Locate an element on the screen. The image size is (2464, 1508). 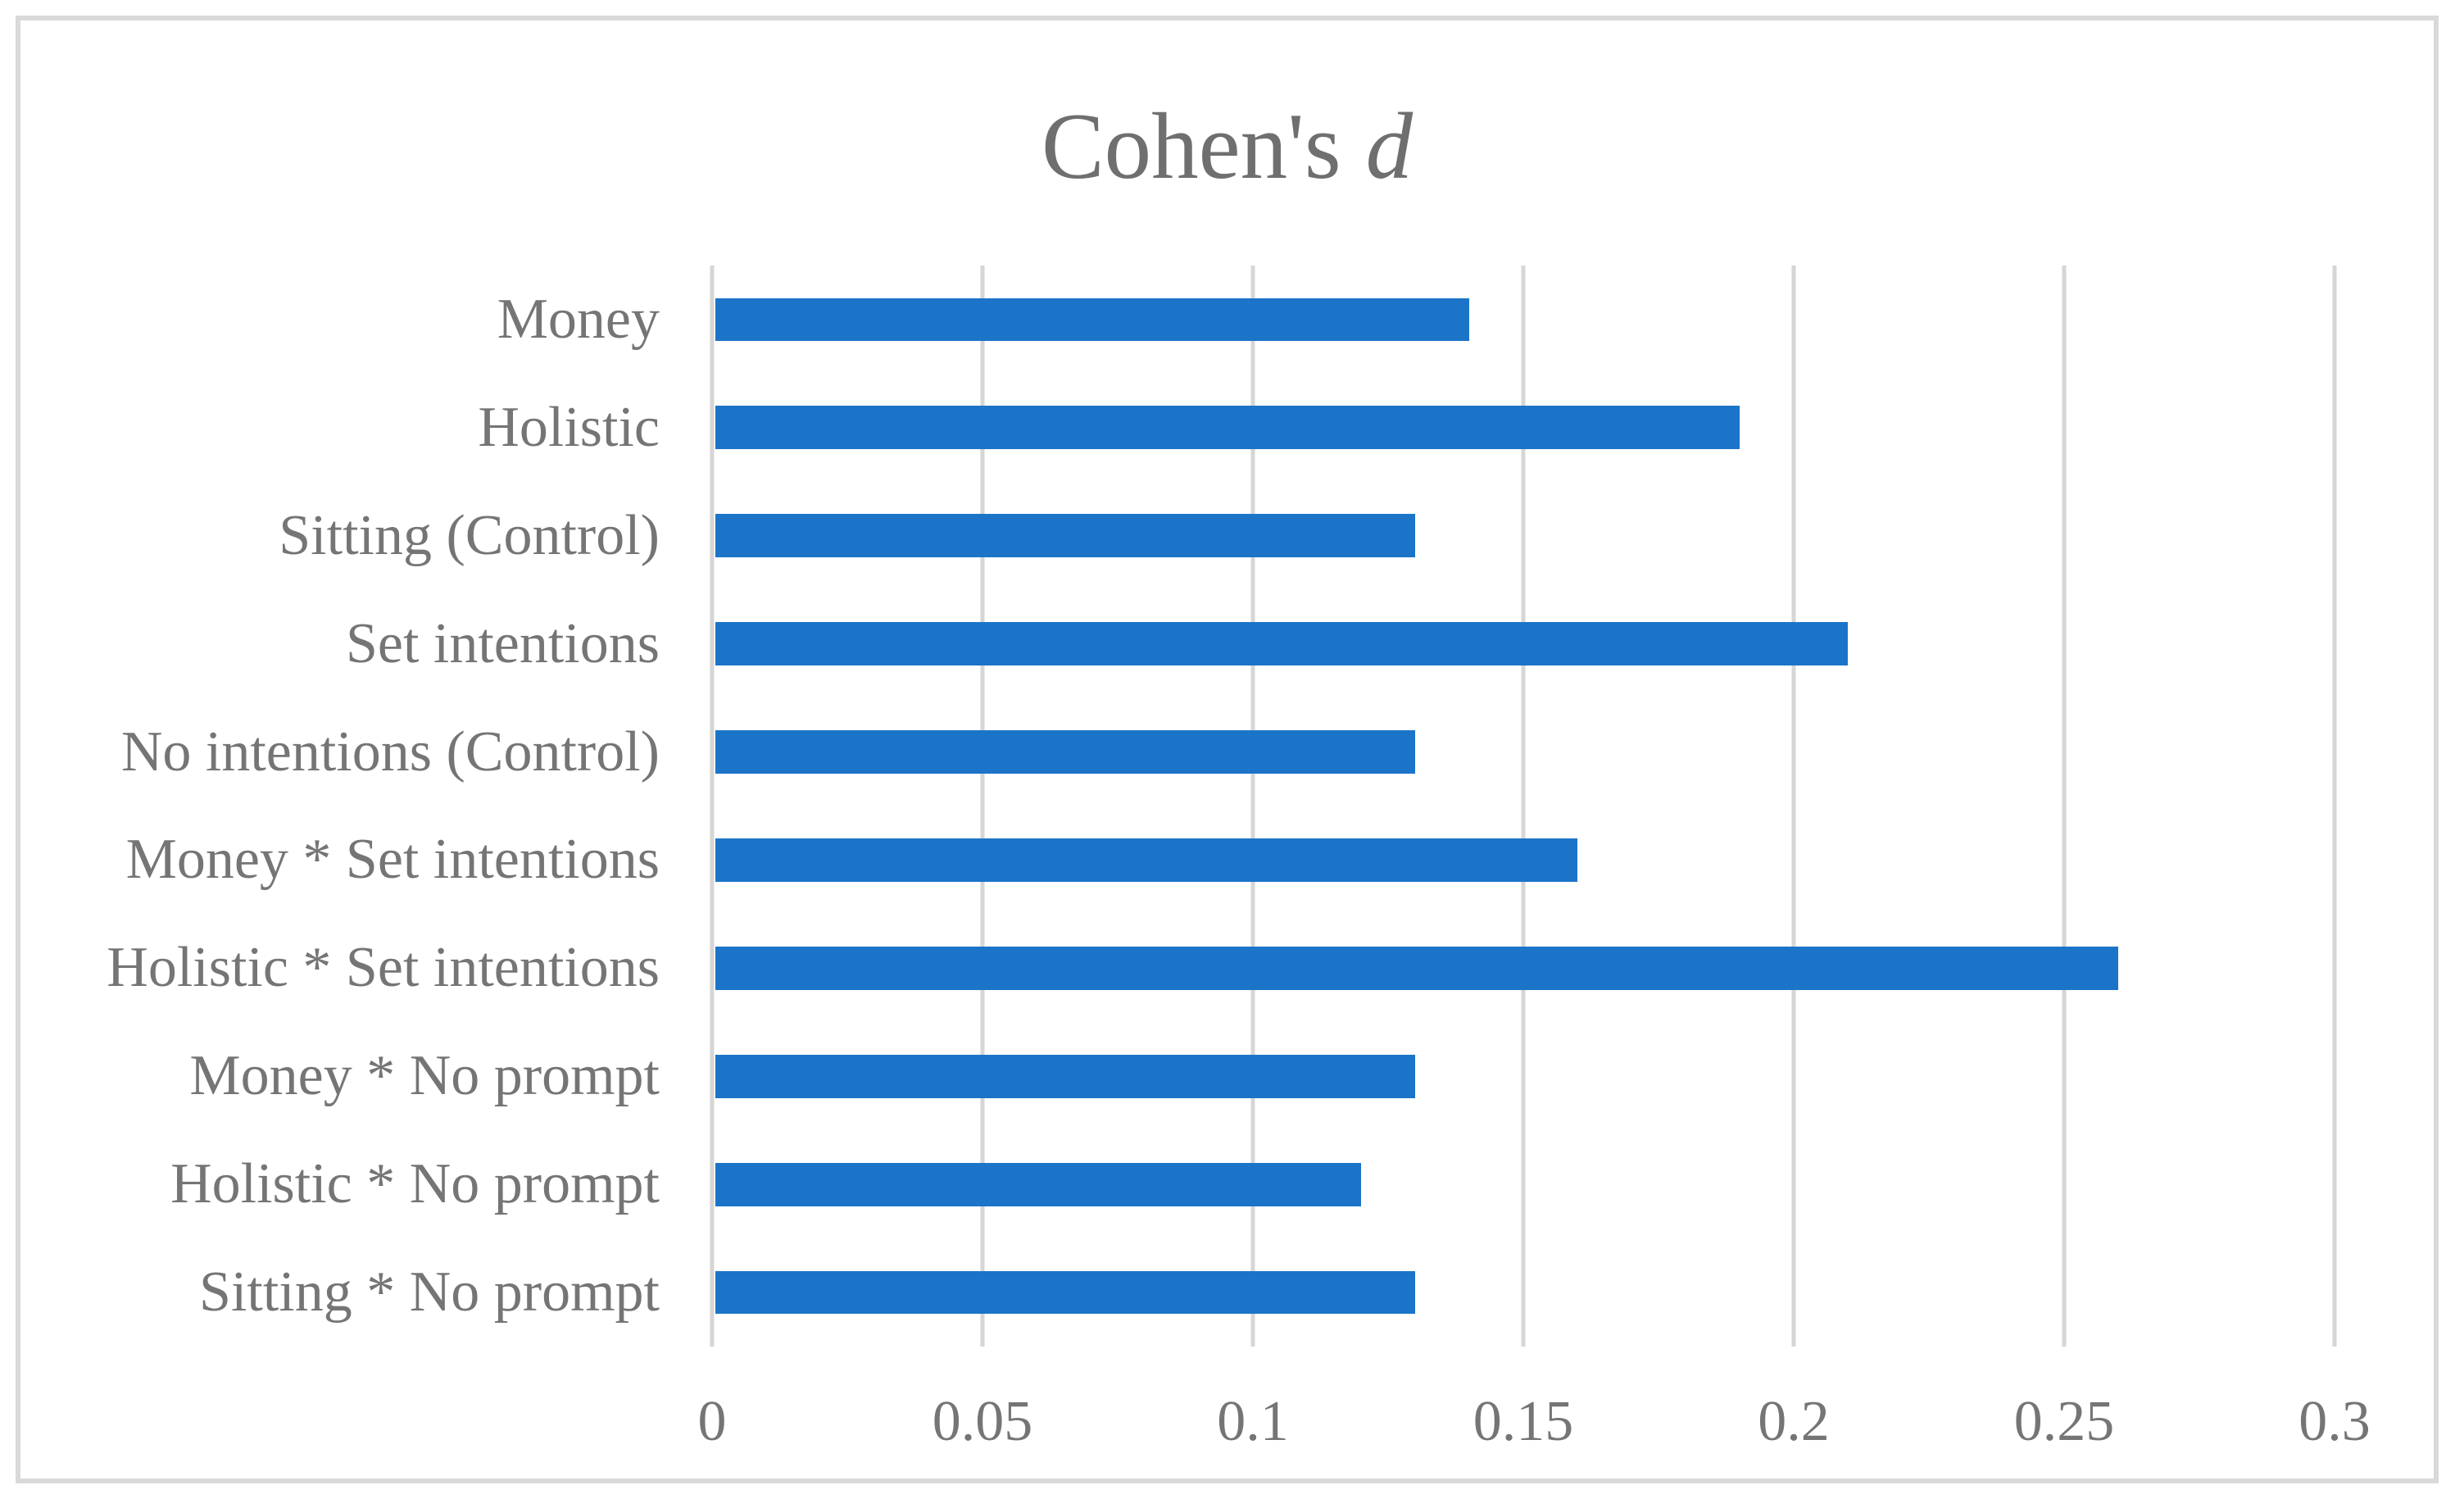
chart-title-italic-d: d is located at coordinates (1389, 146).